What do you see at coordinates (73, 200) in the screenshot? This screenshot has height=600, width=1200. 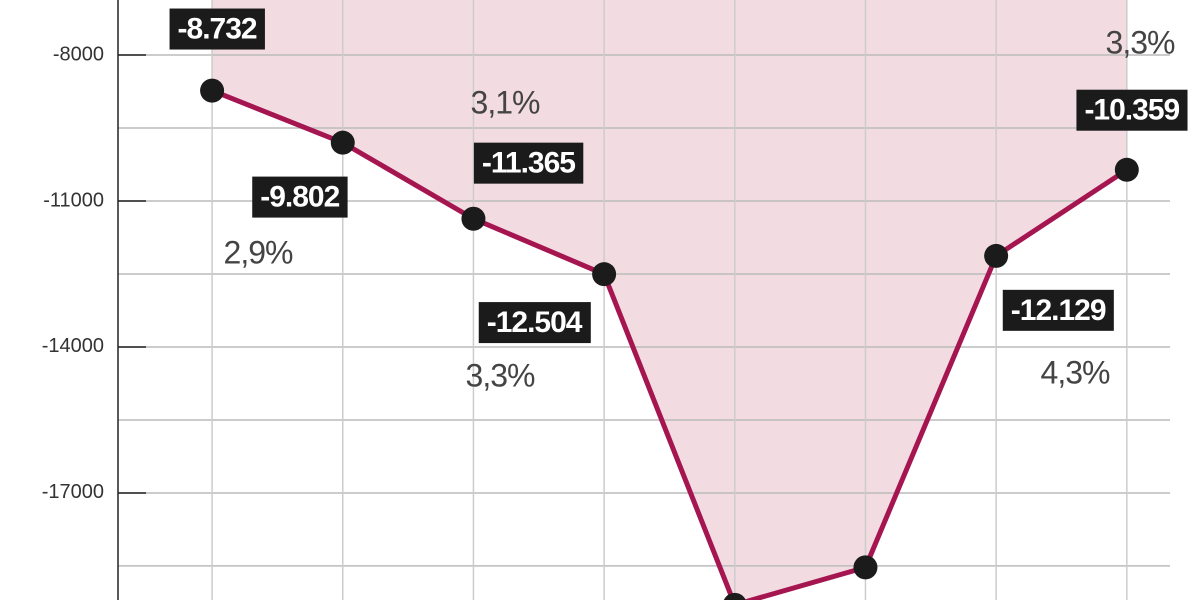 I see `y-tick-label: -11000` at bounding box center [73, 200].